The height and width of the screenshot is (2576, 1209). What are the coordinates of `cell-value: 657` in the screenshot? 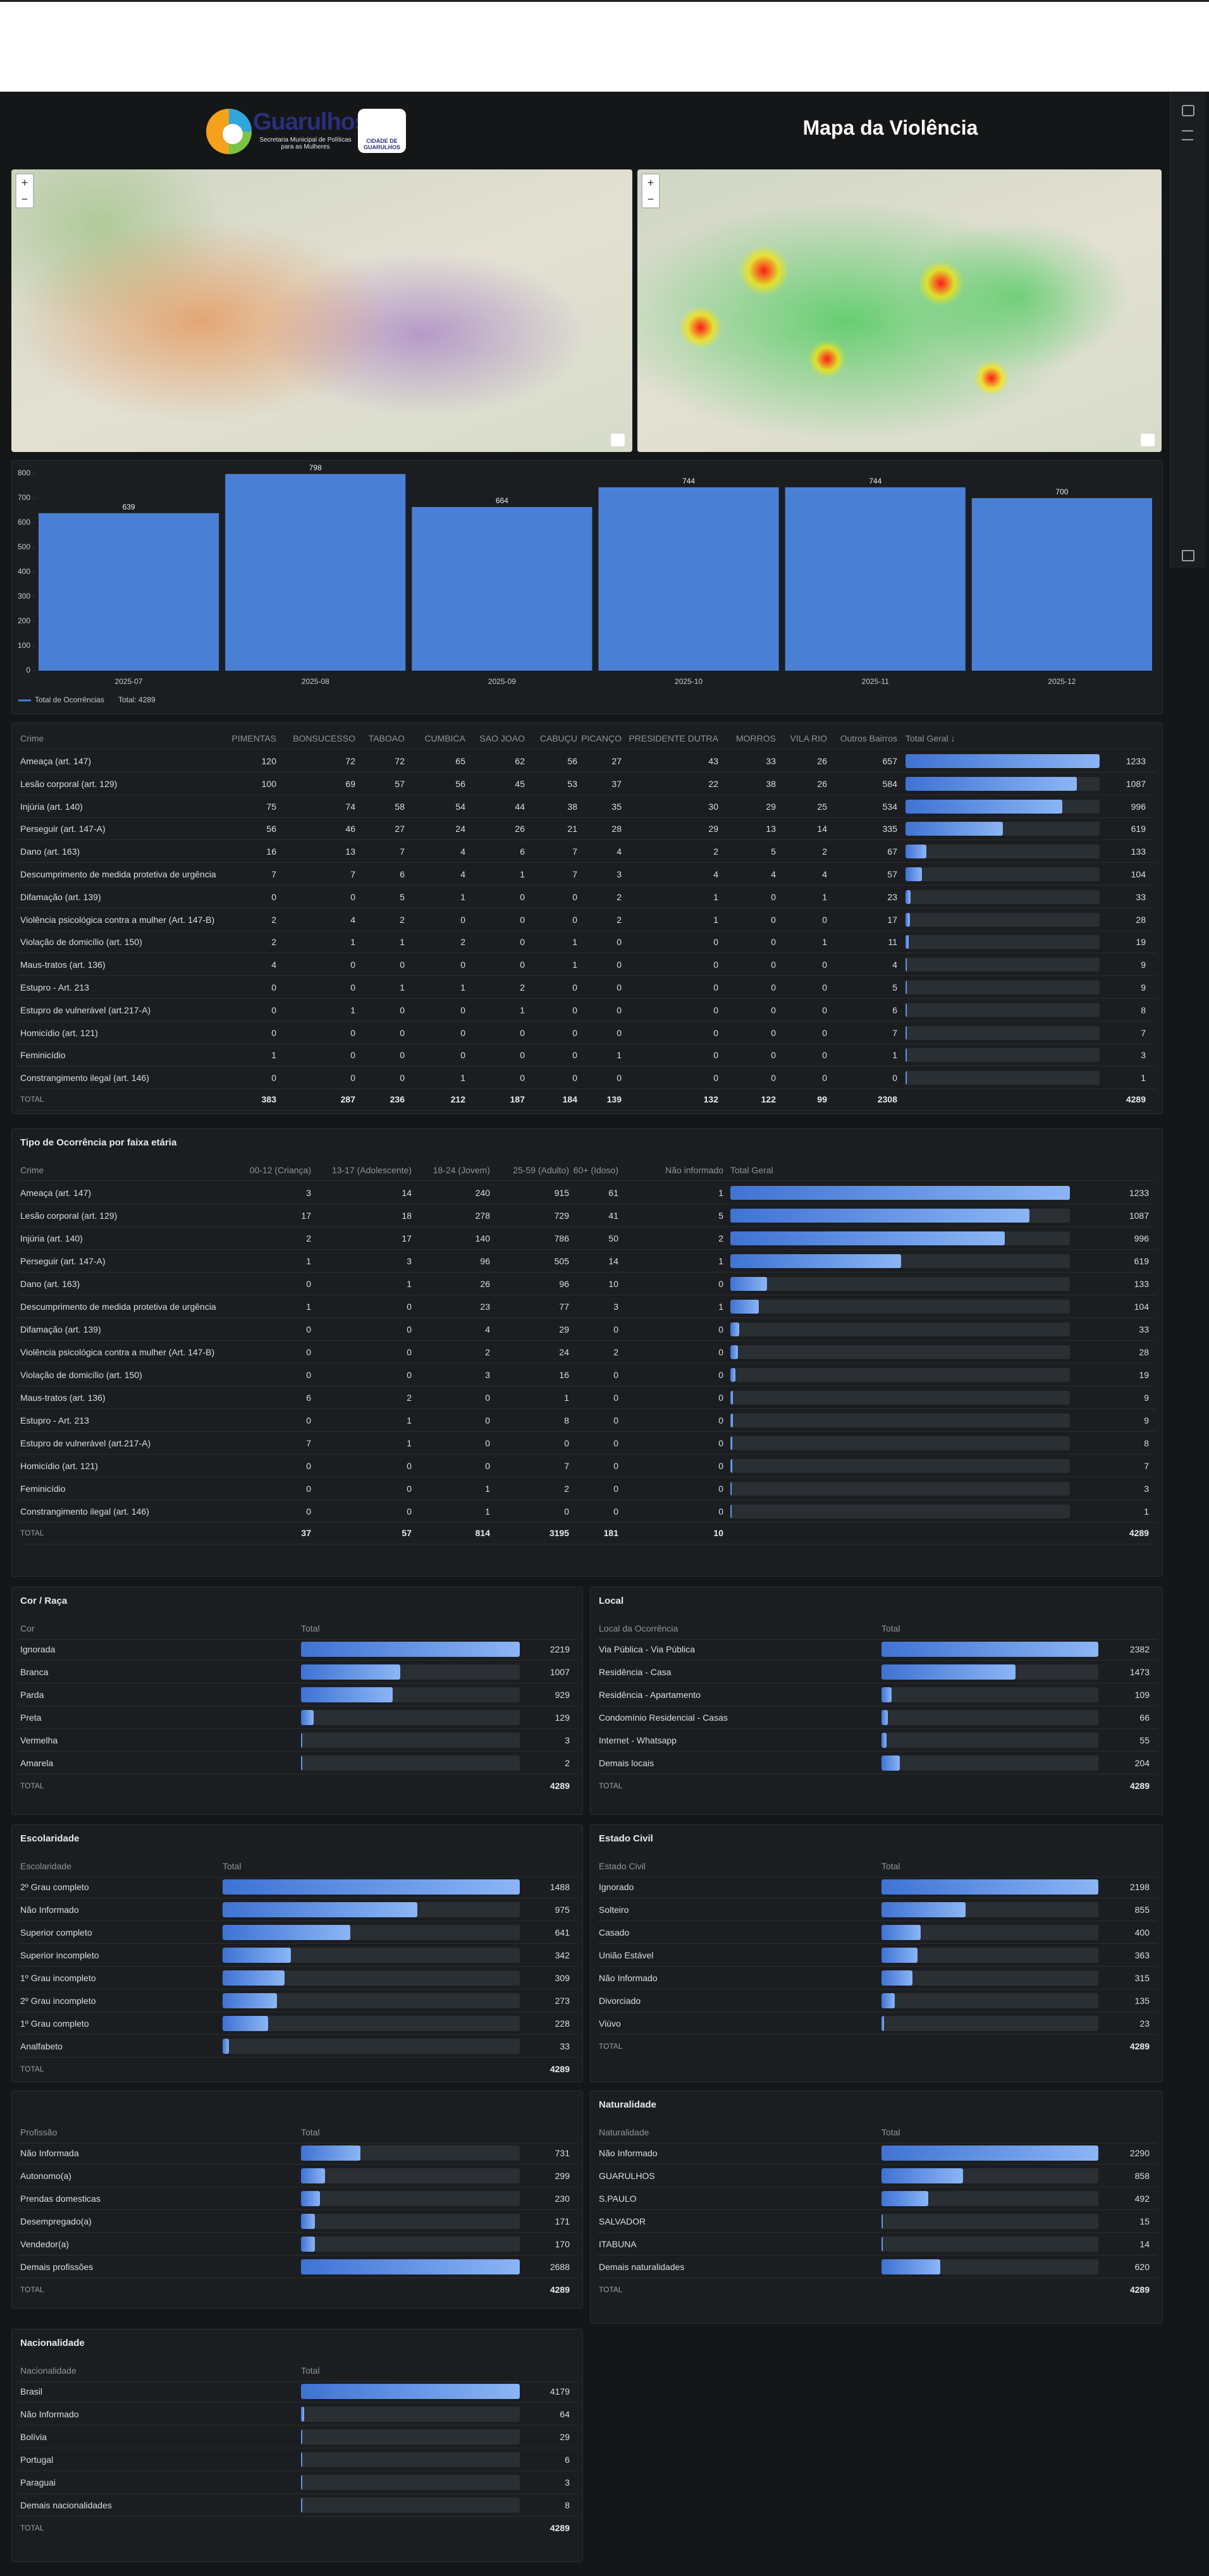 It's located at (890, 761).